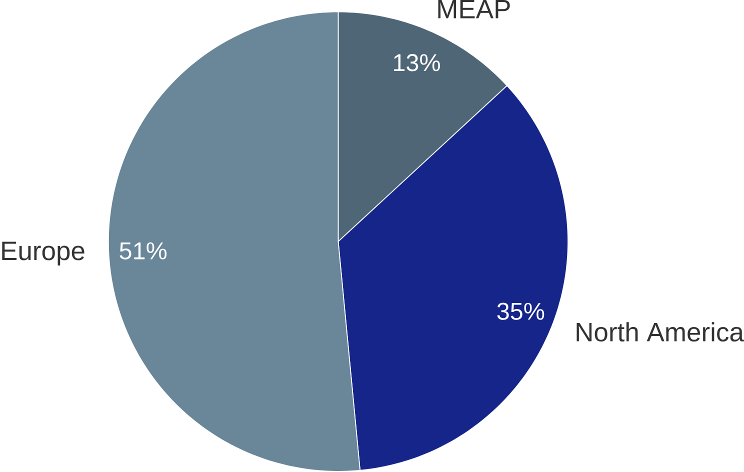 The height and width of the screenshot is (472, 744). Describe the element at coordinates (474, 9) in the screenshot. I see `slice-label: MEAP` at that location.